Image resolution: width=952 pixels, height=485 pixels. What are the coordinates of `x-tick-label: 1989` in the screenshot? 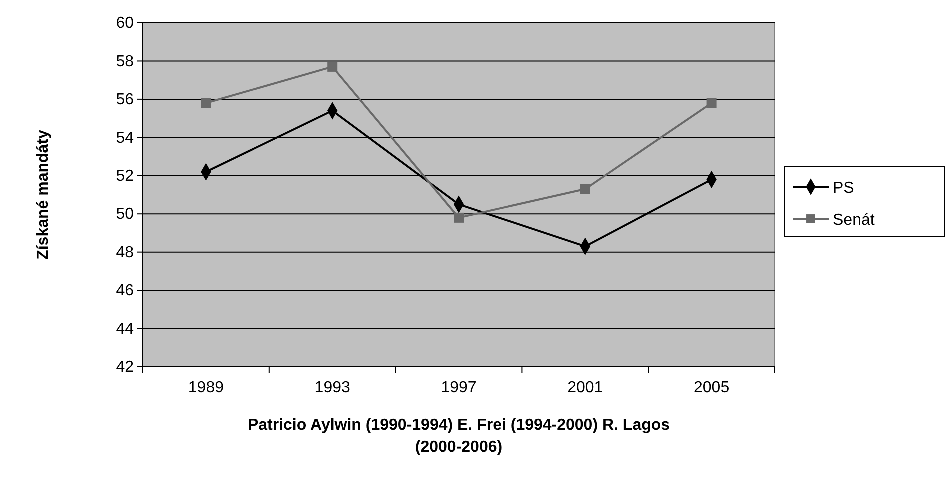 It's located at (206, 387).